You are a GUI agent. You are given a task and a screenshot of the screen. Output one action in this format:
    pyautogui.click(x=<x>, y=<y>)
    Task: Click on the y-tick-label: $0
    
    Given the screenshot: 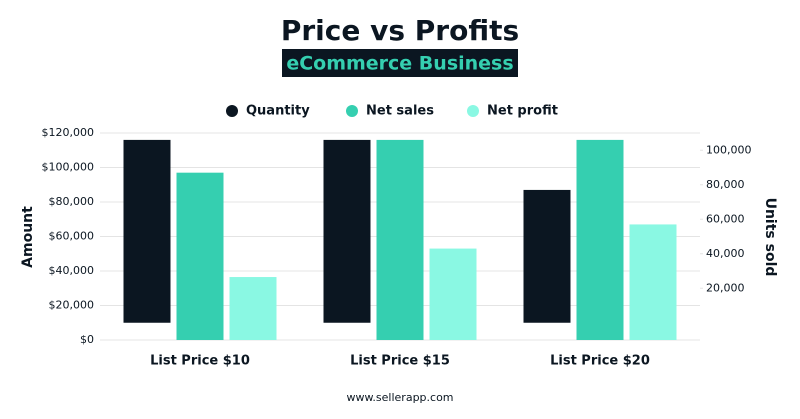 What is the action you would take?
    pyautogui.click(x=87, y=339)
    